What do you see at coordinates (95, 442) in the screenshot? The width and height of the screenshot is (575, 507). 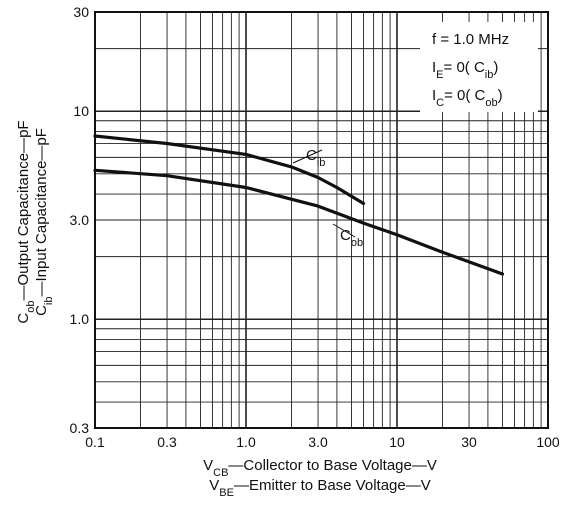 I see `x-tick-label: 0.1` at bounding box center [95, 442].